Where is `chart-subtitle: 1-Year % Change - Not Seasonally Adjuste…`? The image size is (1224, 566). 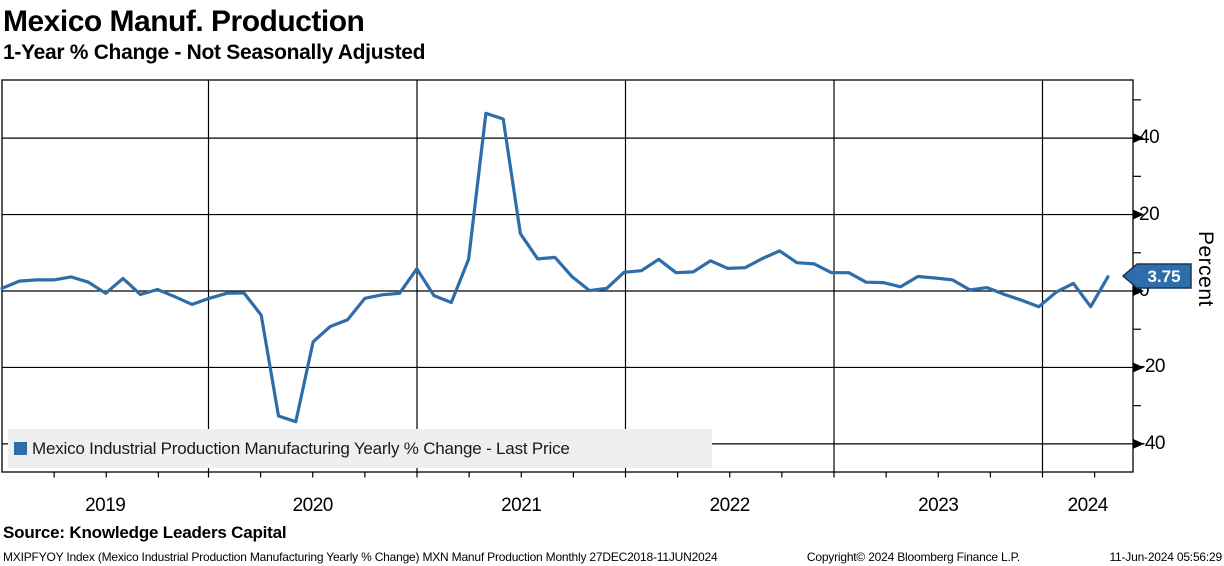 chart-subtitle: 1-Year % Change - Not Seasonally Adjuste… is located at coordinates (214, 52).